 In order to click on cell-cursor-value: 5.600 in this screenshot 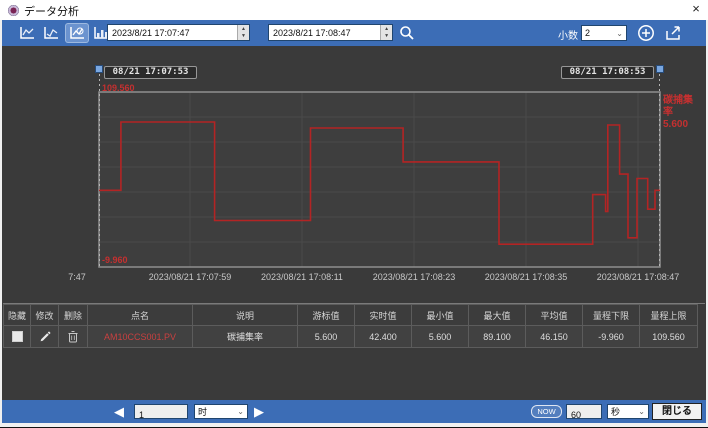, I will do `click(326, 337)`.